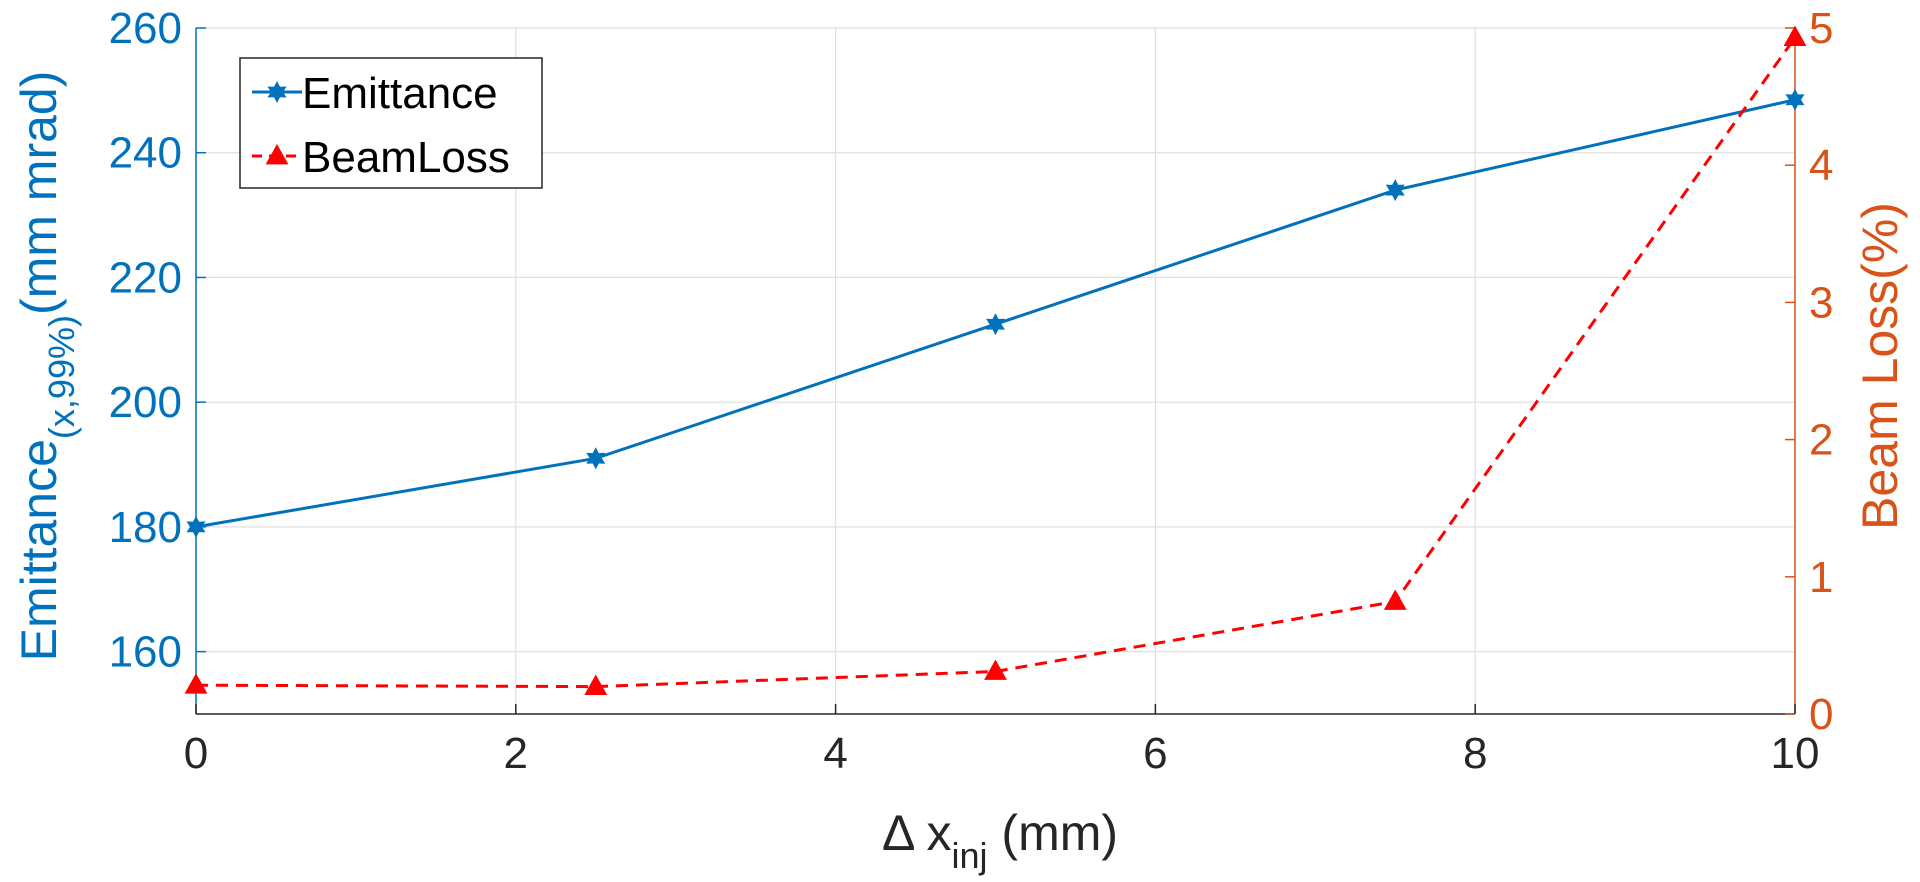  Describe the element at coordinates (277, 154) in the screenshot. I see `legend-beamloss-marker` at that location.